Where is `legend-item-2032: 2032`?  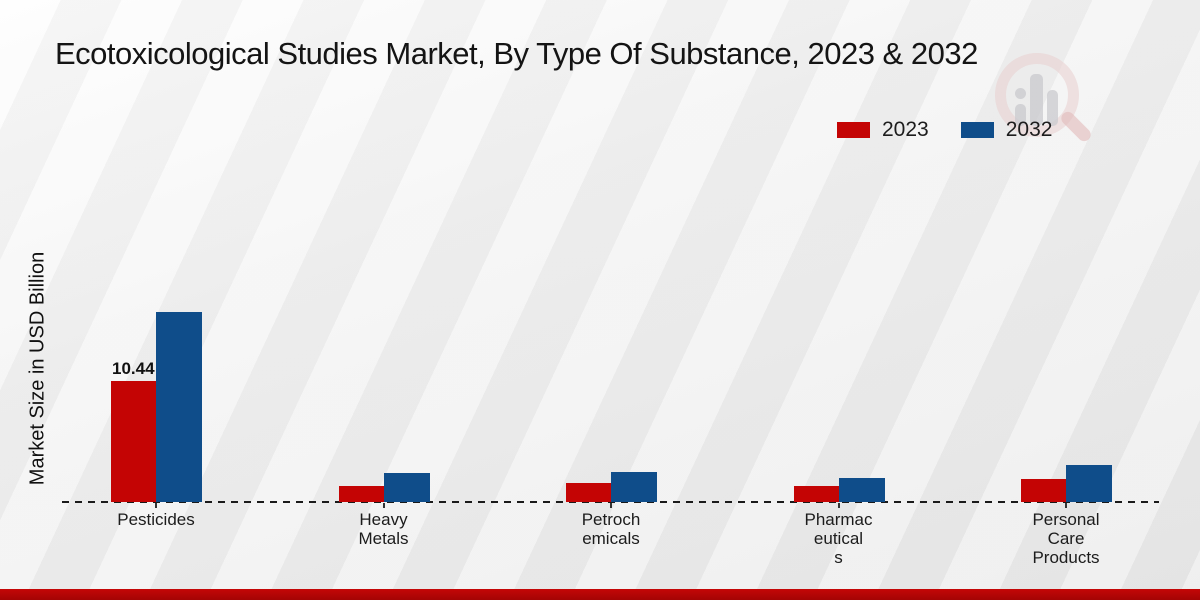 legend-item-2032: 2032 is located at coordinates (1006, 130).